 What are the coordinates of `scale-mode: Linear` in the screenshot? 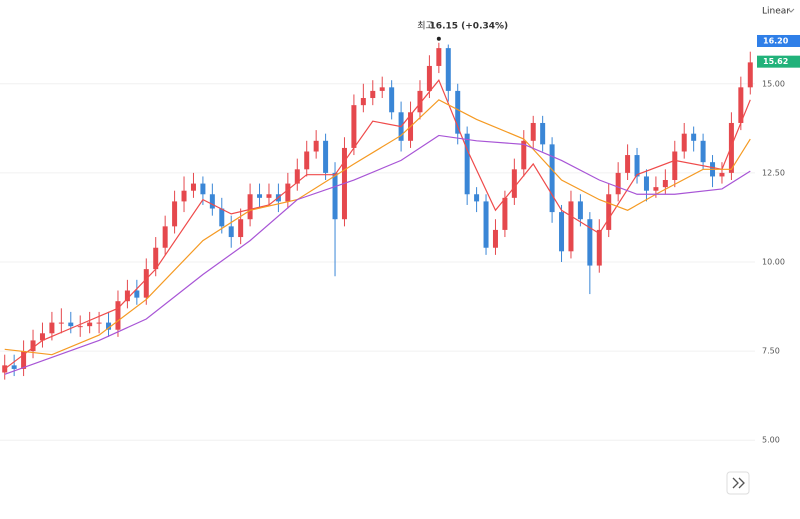 It's located at (776, 12).